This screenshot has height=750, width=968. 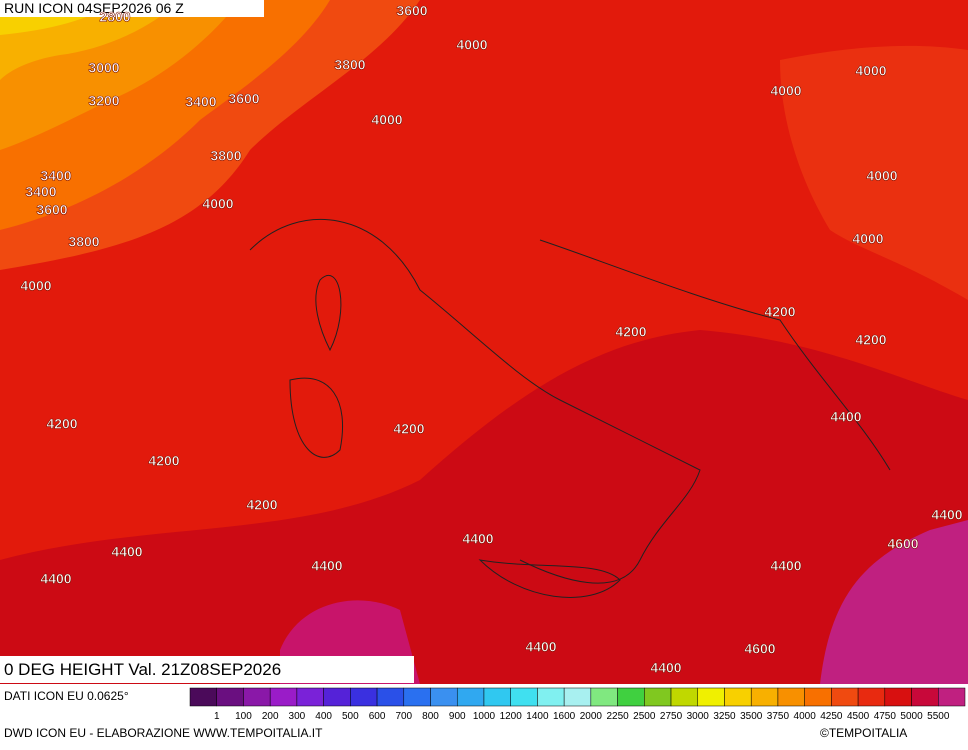 What do you see at coordinates (430, 716) in the screenshot?
I see `colorbar-label: 800` at bounding box center [430, 716].